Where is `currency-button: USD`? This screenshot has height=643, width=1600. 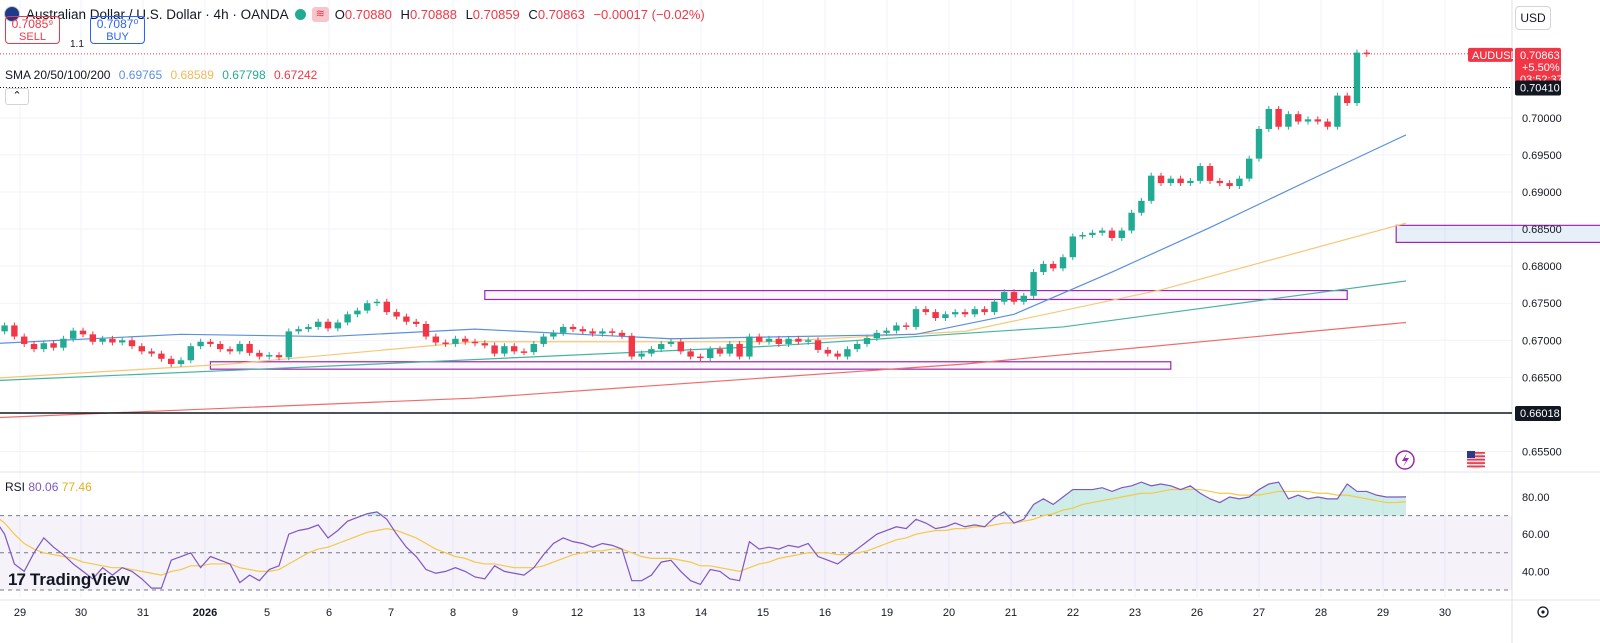
currency-button: USD is located at coordinates (1533, 18).